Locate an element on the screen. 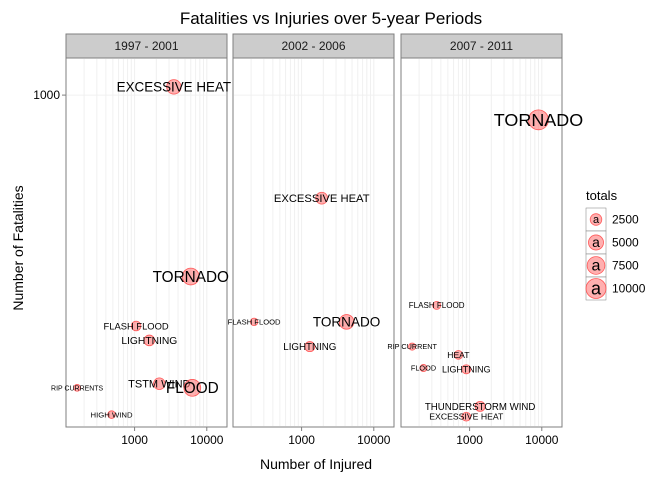  data-point-label: HIGH WIND is located at coordinates (112, 414).